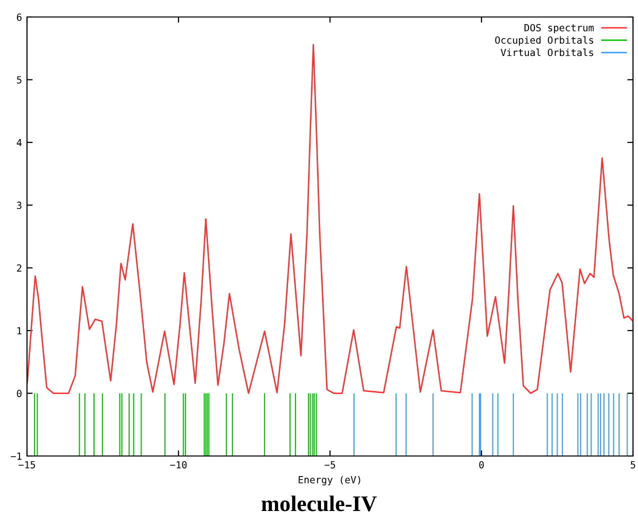 The image size is (638, 522). Describe the element at coordinates (19, 80) in the screenshot. I see `y-tick-label: 5` at that location.